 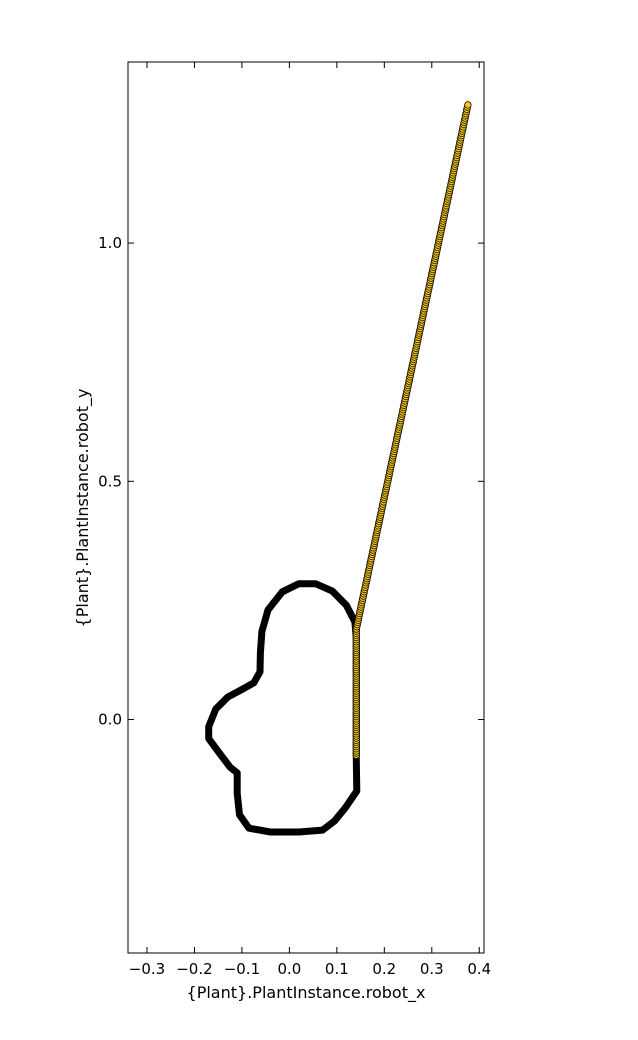 I want to click on x-tick-label: 0.3, so click(x=432, y=969).